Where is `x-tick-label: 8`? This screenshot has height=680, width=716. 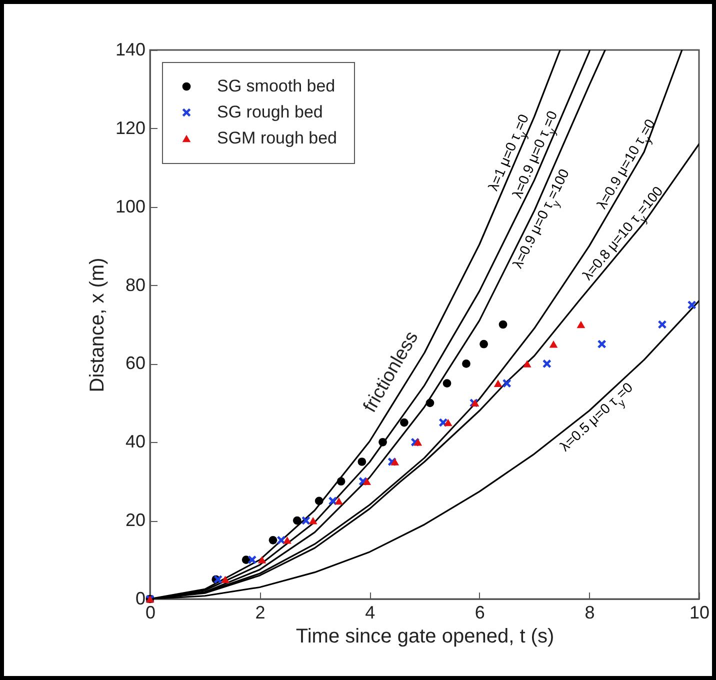 x-tick-label: 8 is located at coordinates (589, 612).